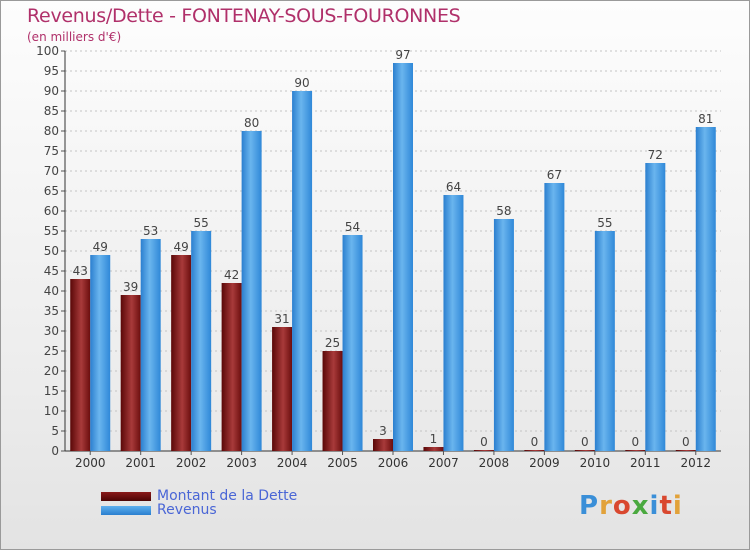  Describe the element at coordinates (241, 463) in the screenshot. I see `x-tick-label: 2003` at that location.